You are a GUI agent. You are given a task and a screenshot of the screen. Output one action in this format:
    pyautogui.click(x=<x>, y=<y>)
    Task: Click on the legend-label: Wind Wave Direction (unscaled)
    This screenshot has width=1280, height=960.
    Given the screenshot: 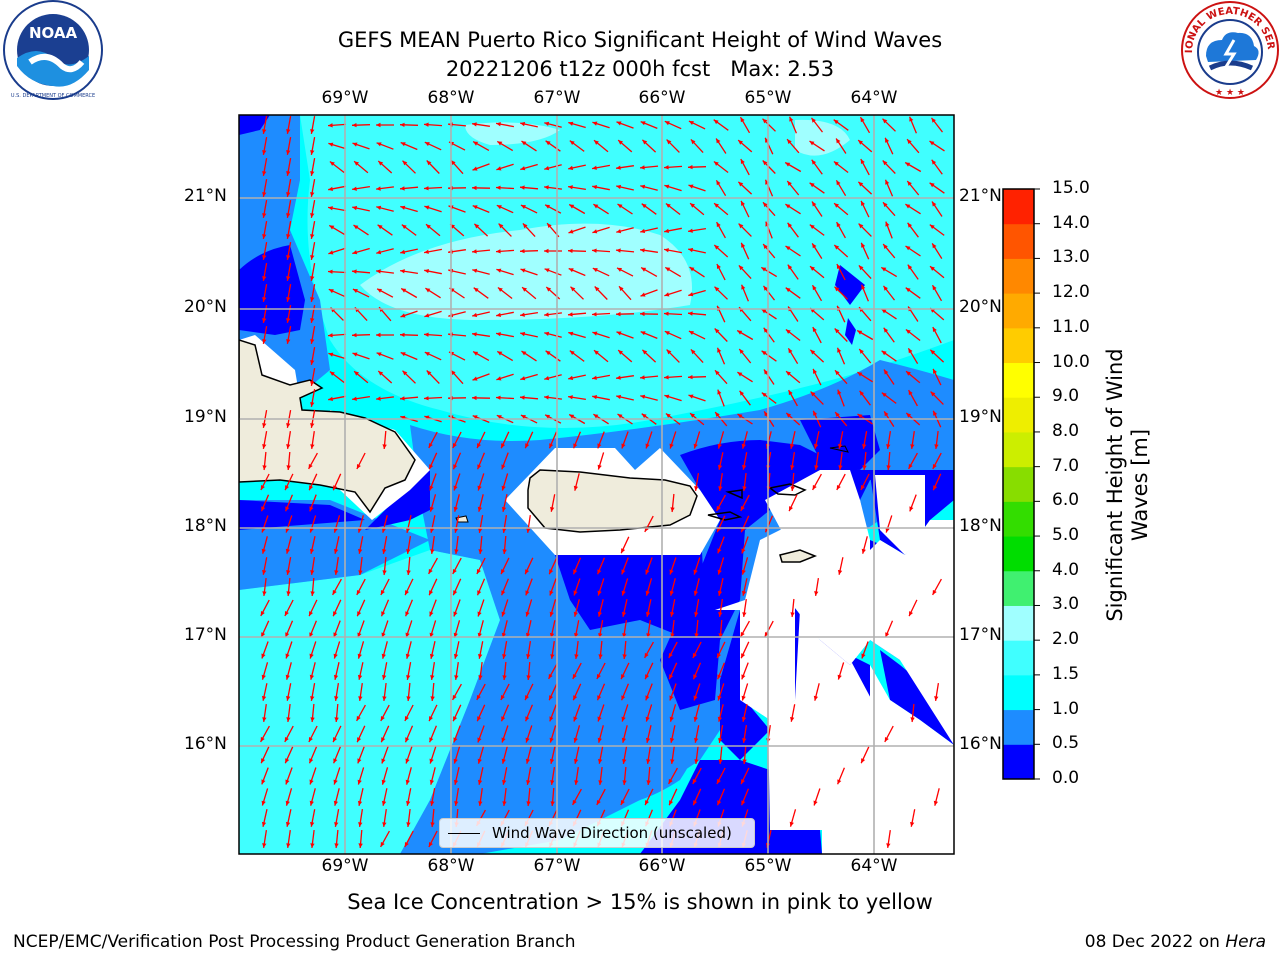 What is the action you would take?
    pyautogui.click(x=612, y=833)
    